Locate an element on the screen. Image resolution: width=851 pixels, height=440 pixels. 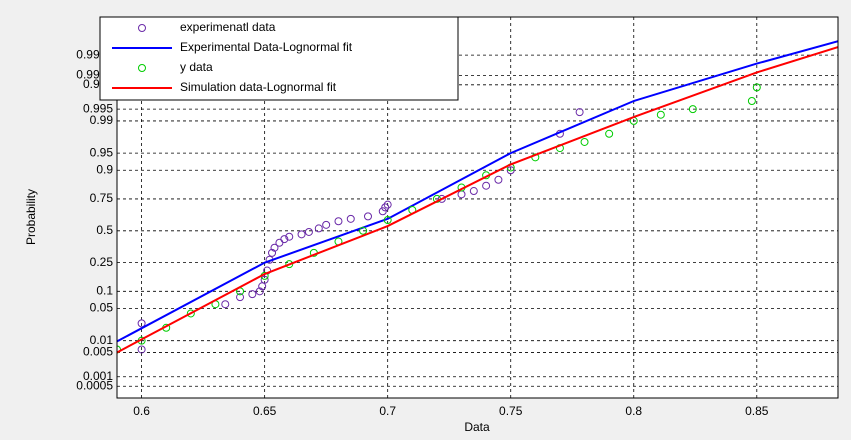
y-tick-label: 0.05 is located at coordinates (102, 308).